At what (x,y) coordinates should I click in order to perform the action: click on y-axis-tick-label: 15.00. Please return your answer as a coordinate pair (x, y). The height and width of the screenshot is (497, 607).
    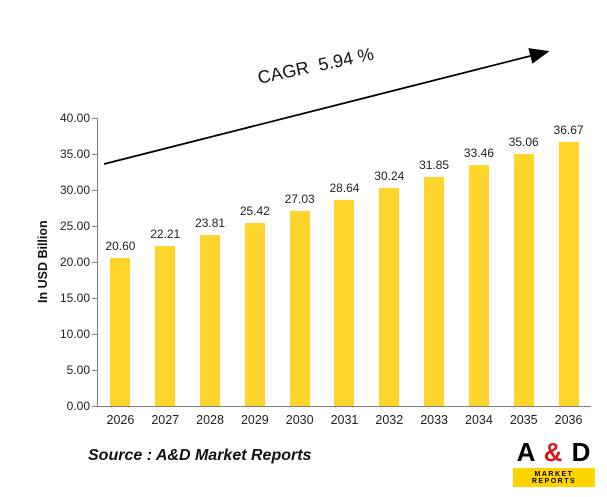
    Looking at the image, I should click on (74, 298).